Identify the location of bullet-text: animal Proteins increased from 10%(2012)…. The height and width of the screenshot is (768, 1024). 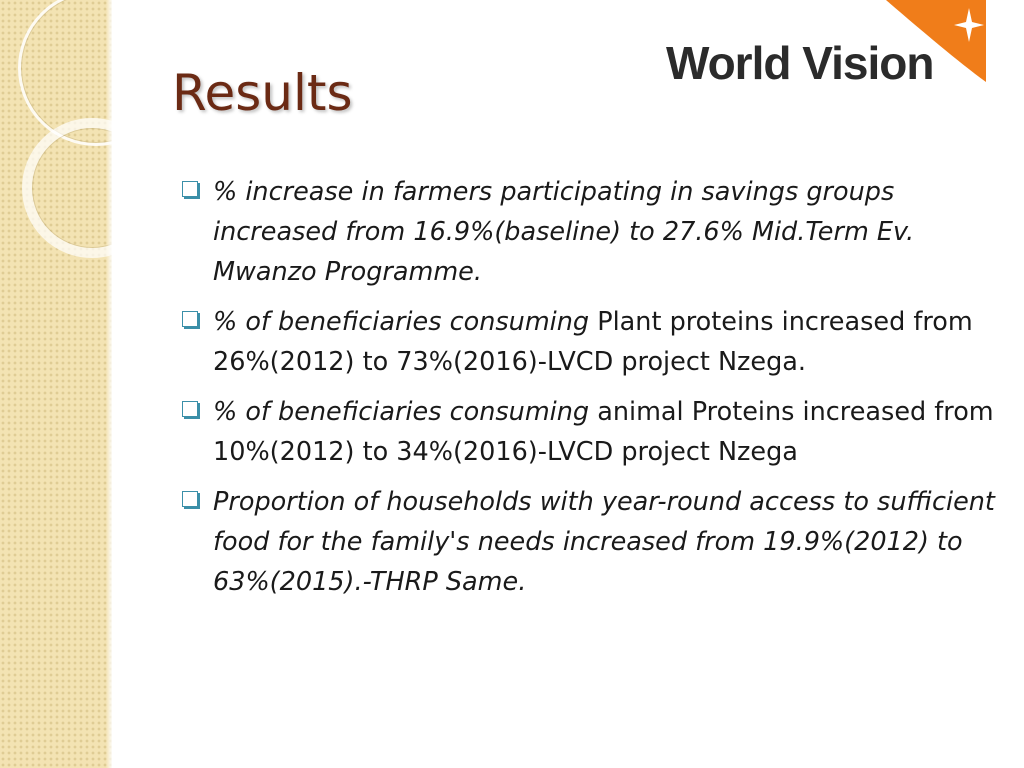
(603, 432).